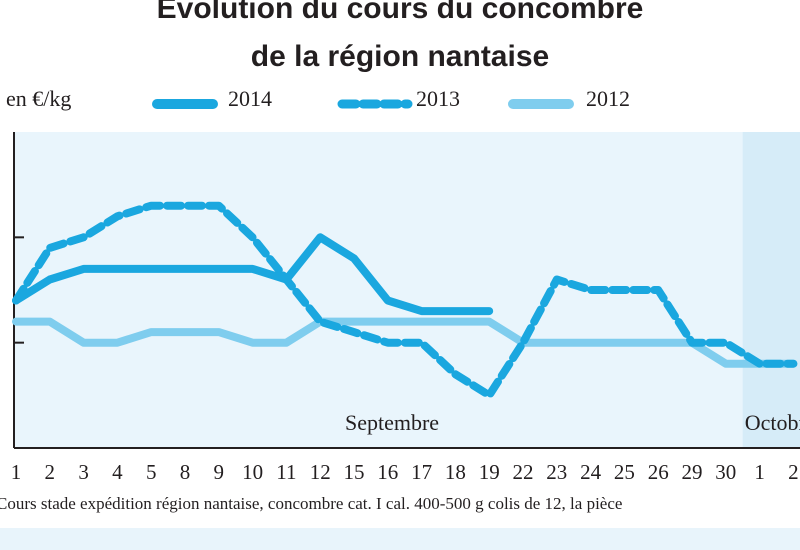 This screenshot has height=550, width=800. What do you see at coordinates (772, 422) in the screenshot?
I see `month-label-1: Octobre` at bounding box center [772, 422].